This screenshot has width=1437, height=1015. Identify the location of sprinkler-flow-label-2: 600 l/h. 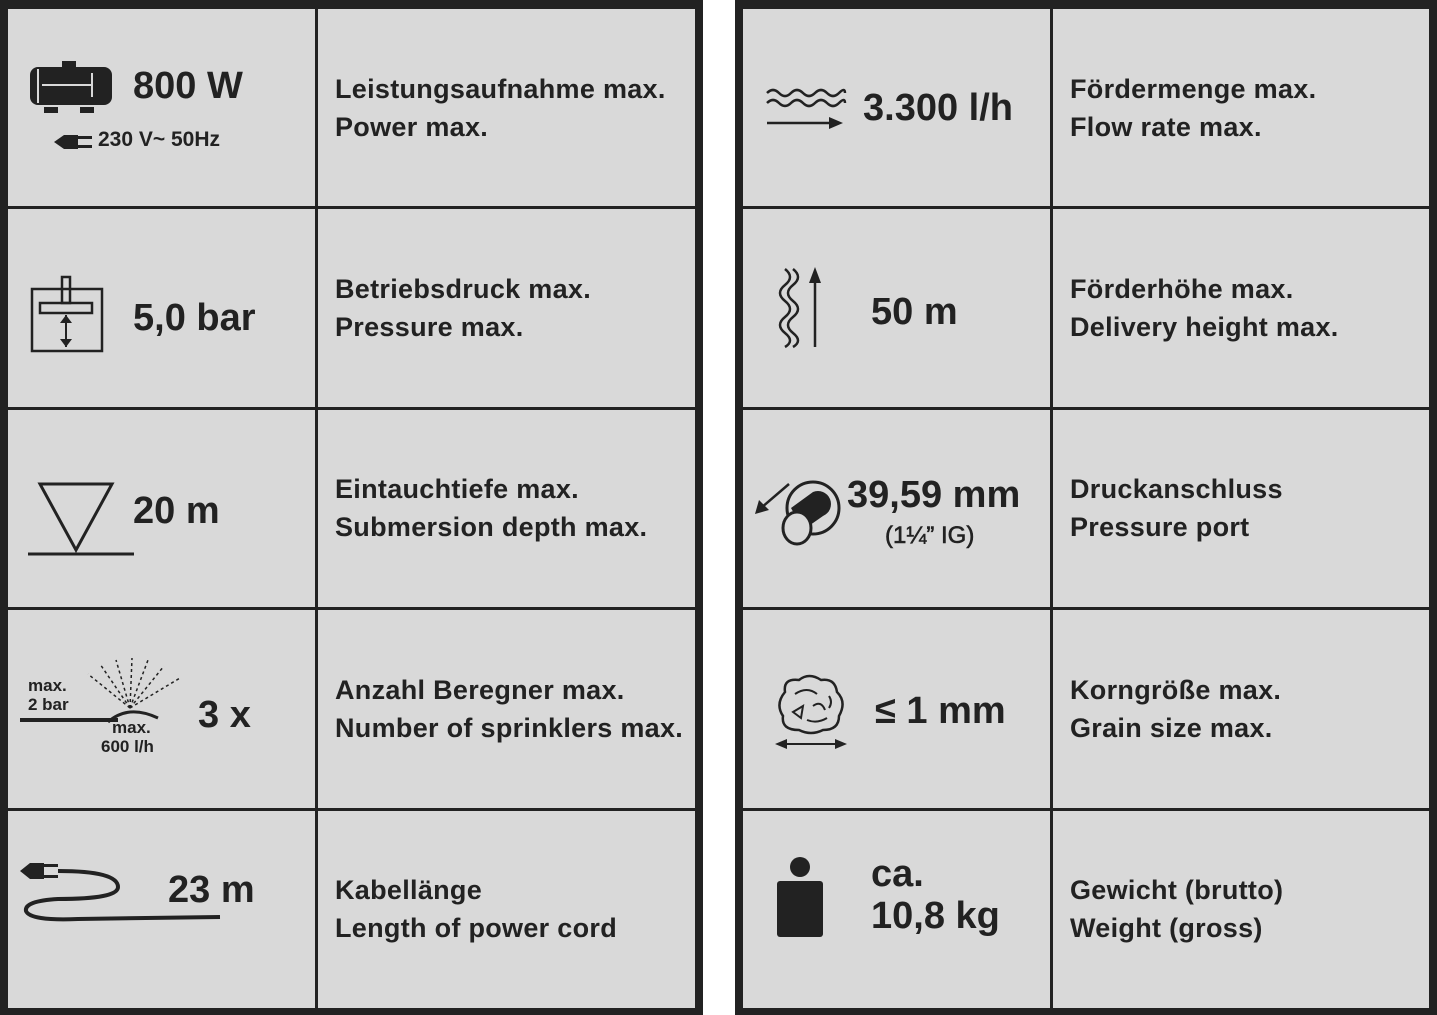
(127, 747).